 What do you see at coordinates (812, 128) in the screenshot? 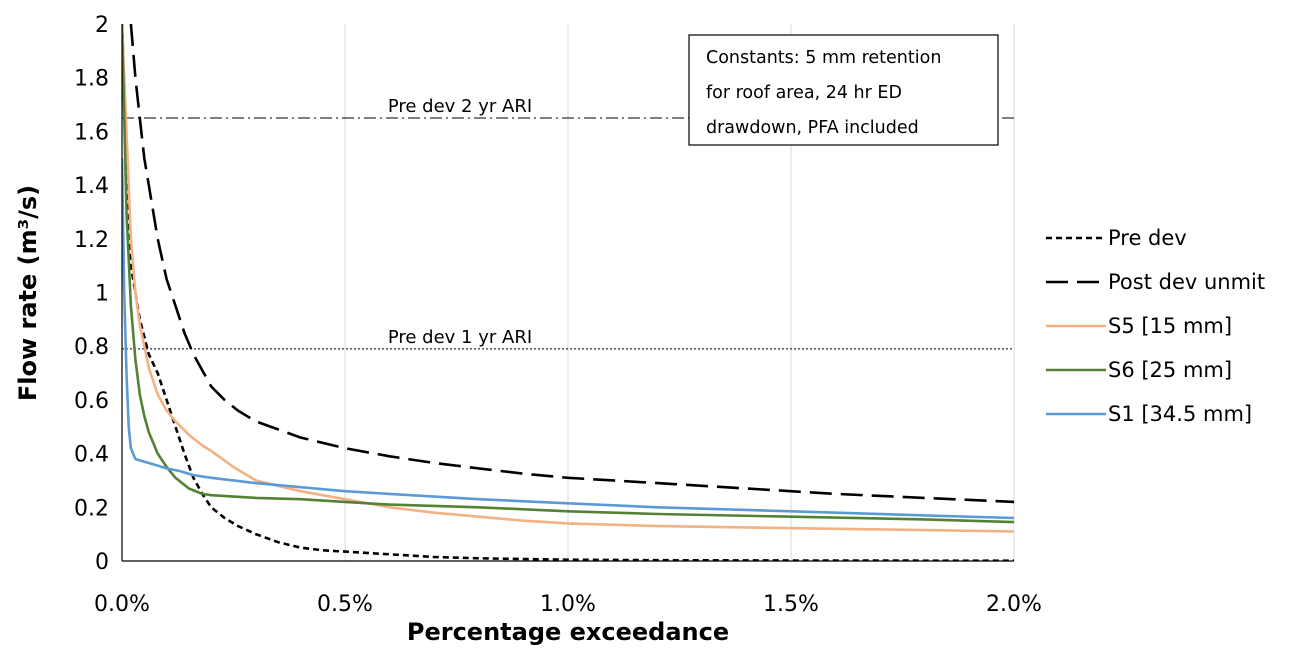
I see `annotation-line-3: drawdown, PFA included` at bounding box center [812, 128].